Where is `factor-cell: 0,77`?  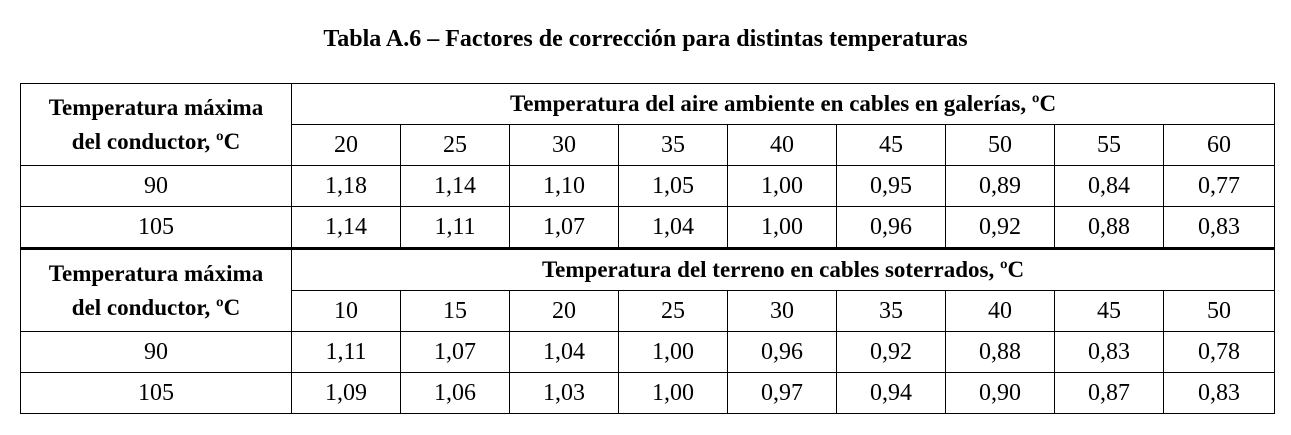
factor-cell: 0,77 is located at coordinates (1219, 186).